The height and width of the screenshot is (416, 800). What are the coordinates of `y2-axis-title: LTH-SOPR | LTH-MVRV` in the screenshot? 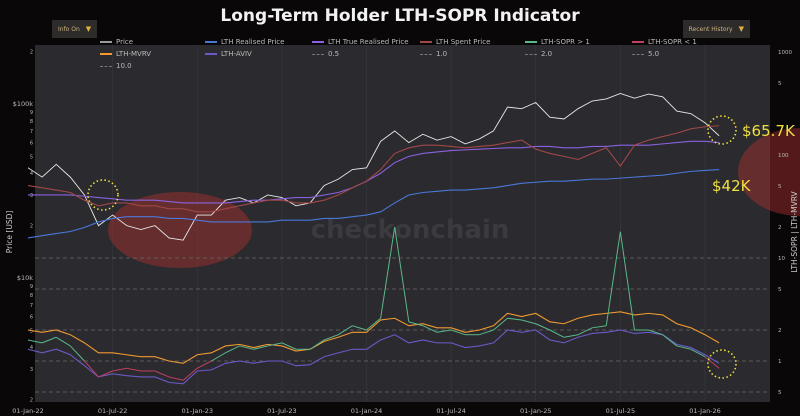 It's located at (794, 231).